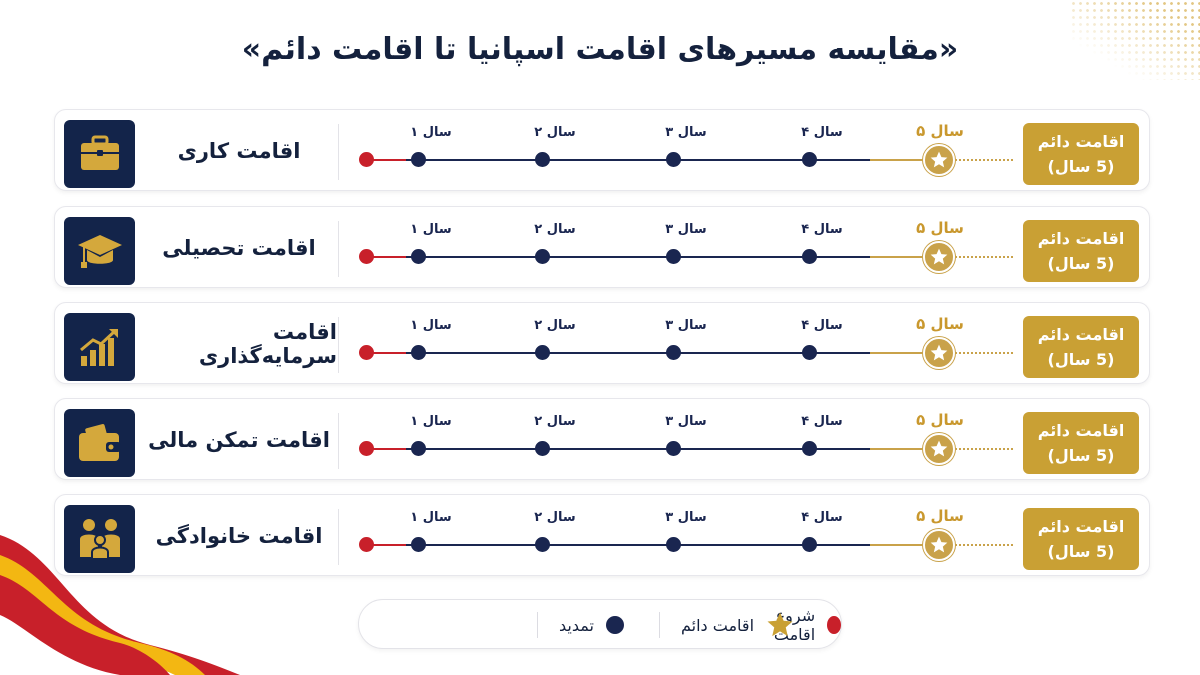 The height and width of the screenshot is (675, 1200). I want to click on route-label: اقامت سرمایه‌گذاری, so click(267, 344).